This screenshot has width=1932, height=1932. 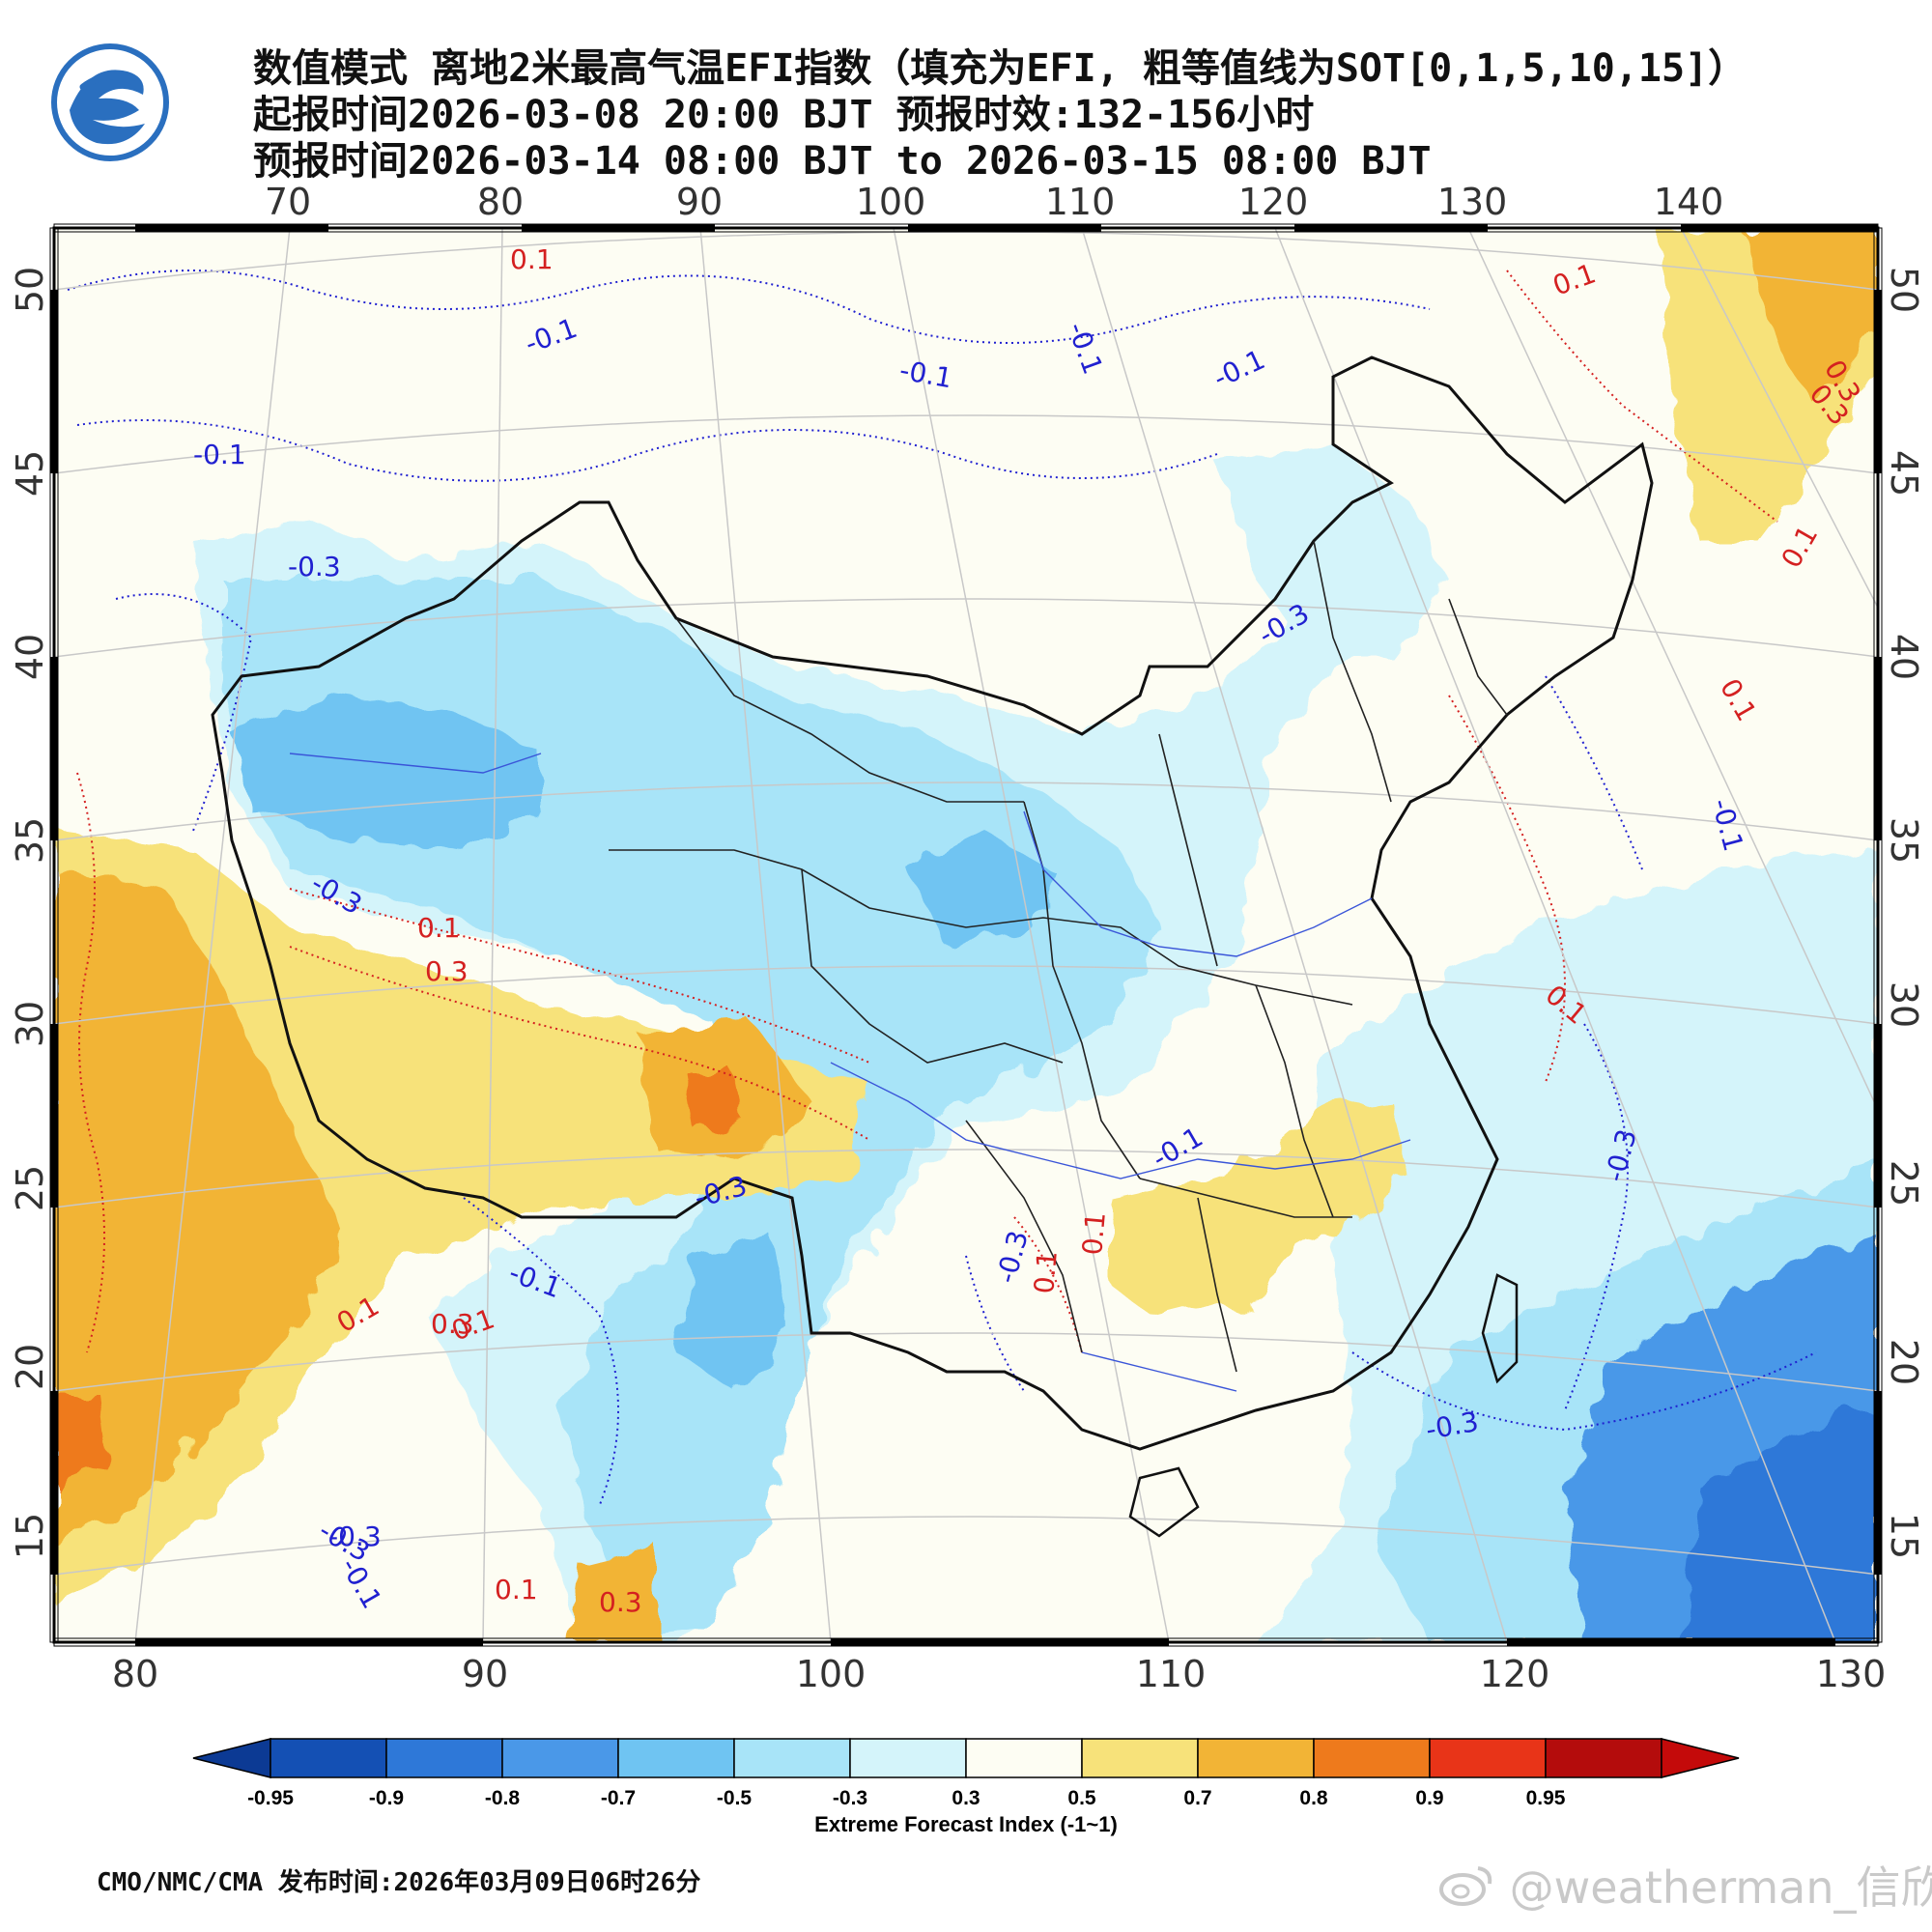 I want to click on lon-label-bottom: 110, so click(x=1171, y=1674).